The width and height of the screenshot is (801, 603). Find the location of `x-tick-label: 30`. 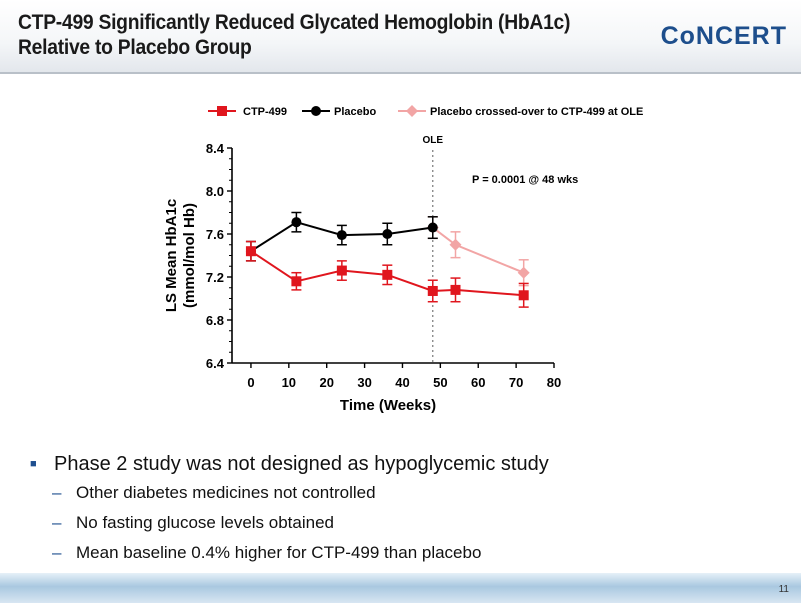

x-tick-label: 30 is located at coordinates (364, 382).